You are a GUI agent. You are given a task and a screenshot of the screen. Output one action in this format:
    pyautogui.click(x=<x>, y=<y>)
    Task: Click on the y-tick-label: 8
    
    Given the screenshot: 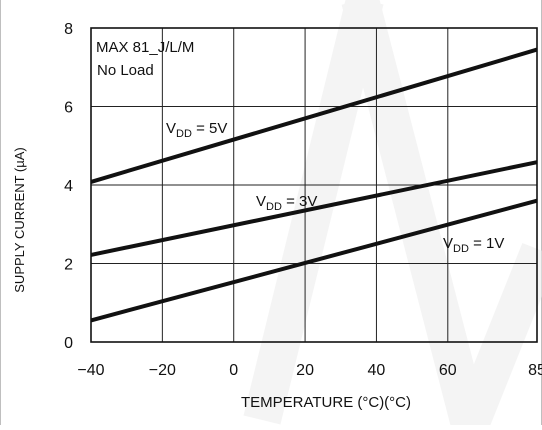 What is the action you would take?
    pyautogui.click(x=68, y=29)
    